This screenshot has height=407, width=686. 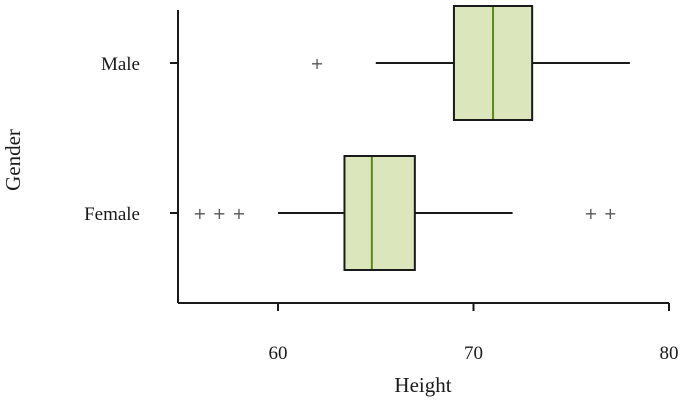 What do you see at coordinates (473, 353) in the screenshot?
I see `x-tick-label: 70` at bounding box center [473, 353].